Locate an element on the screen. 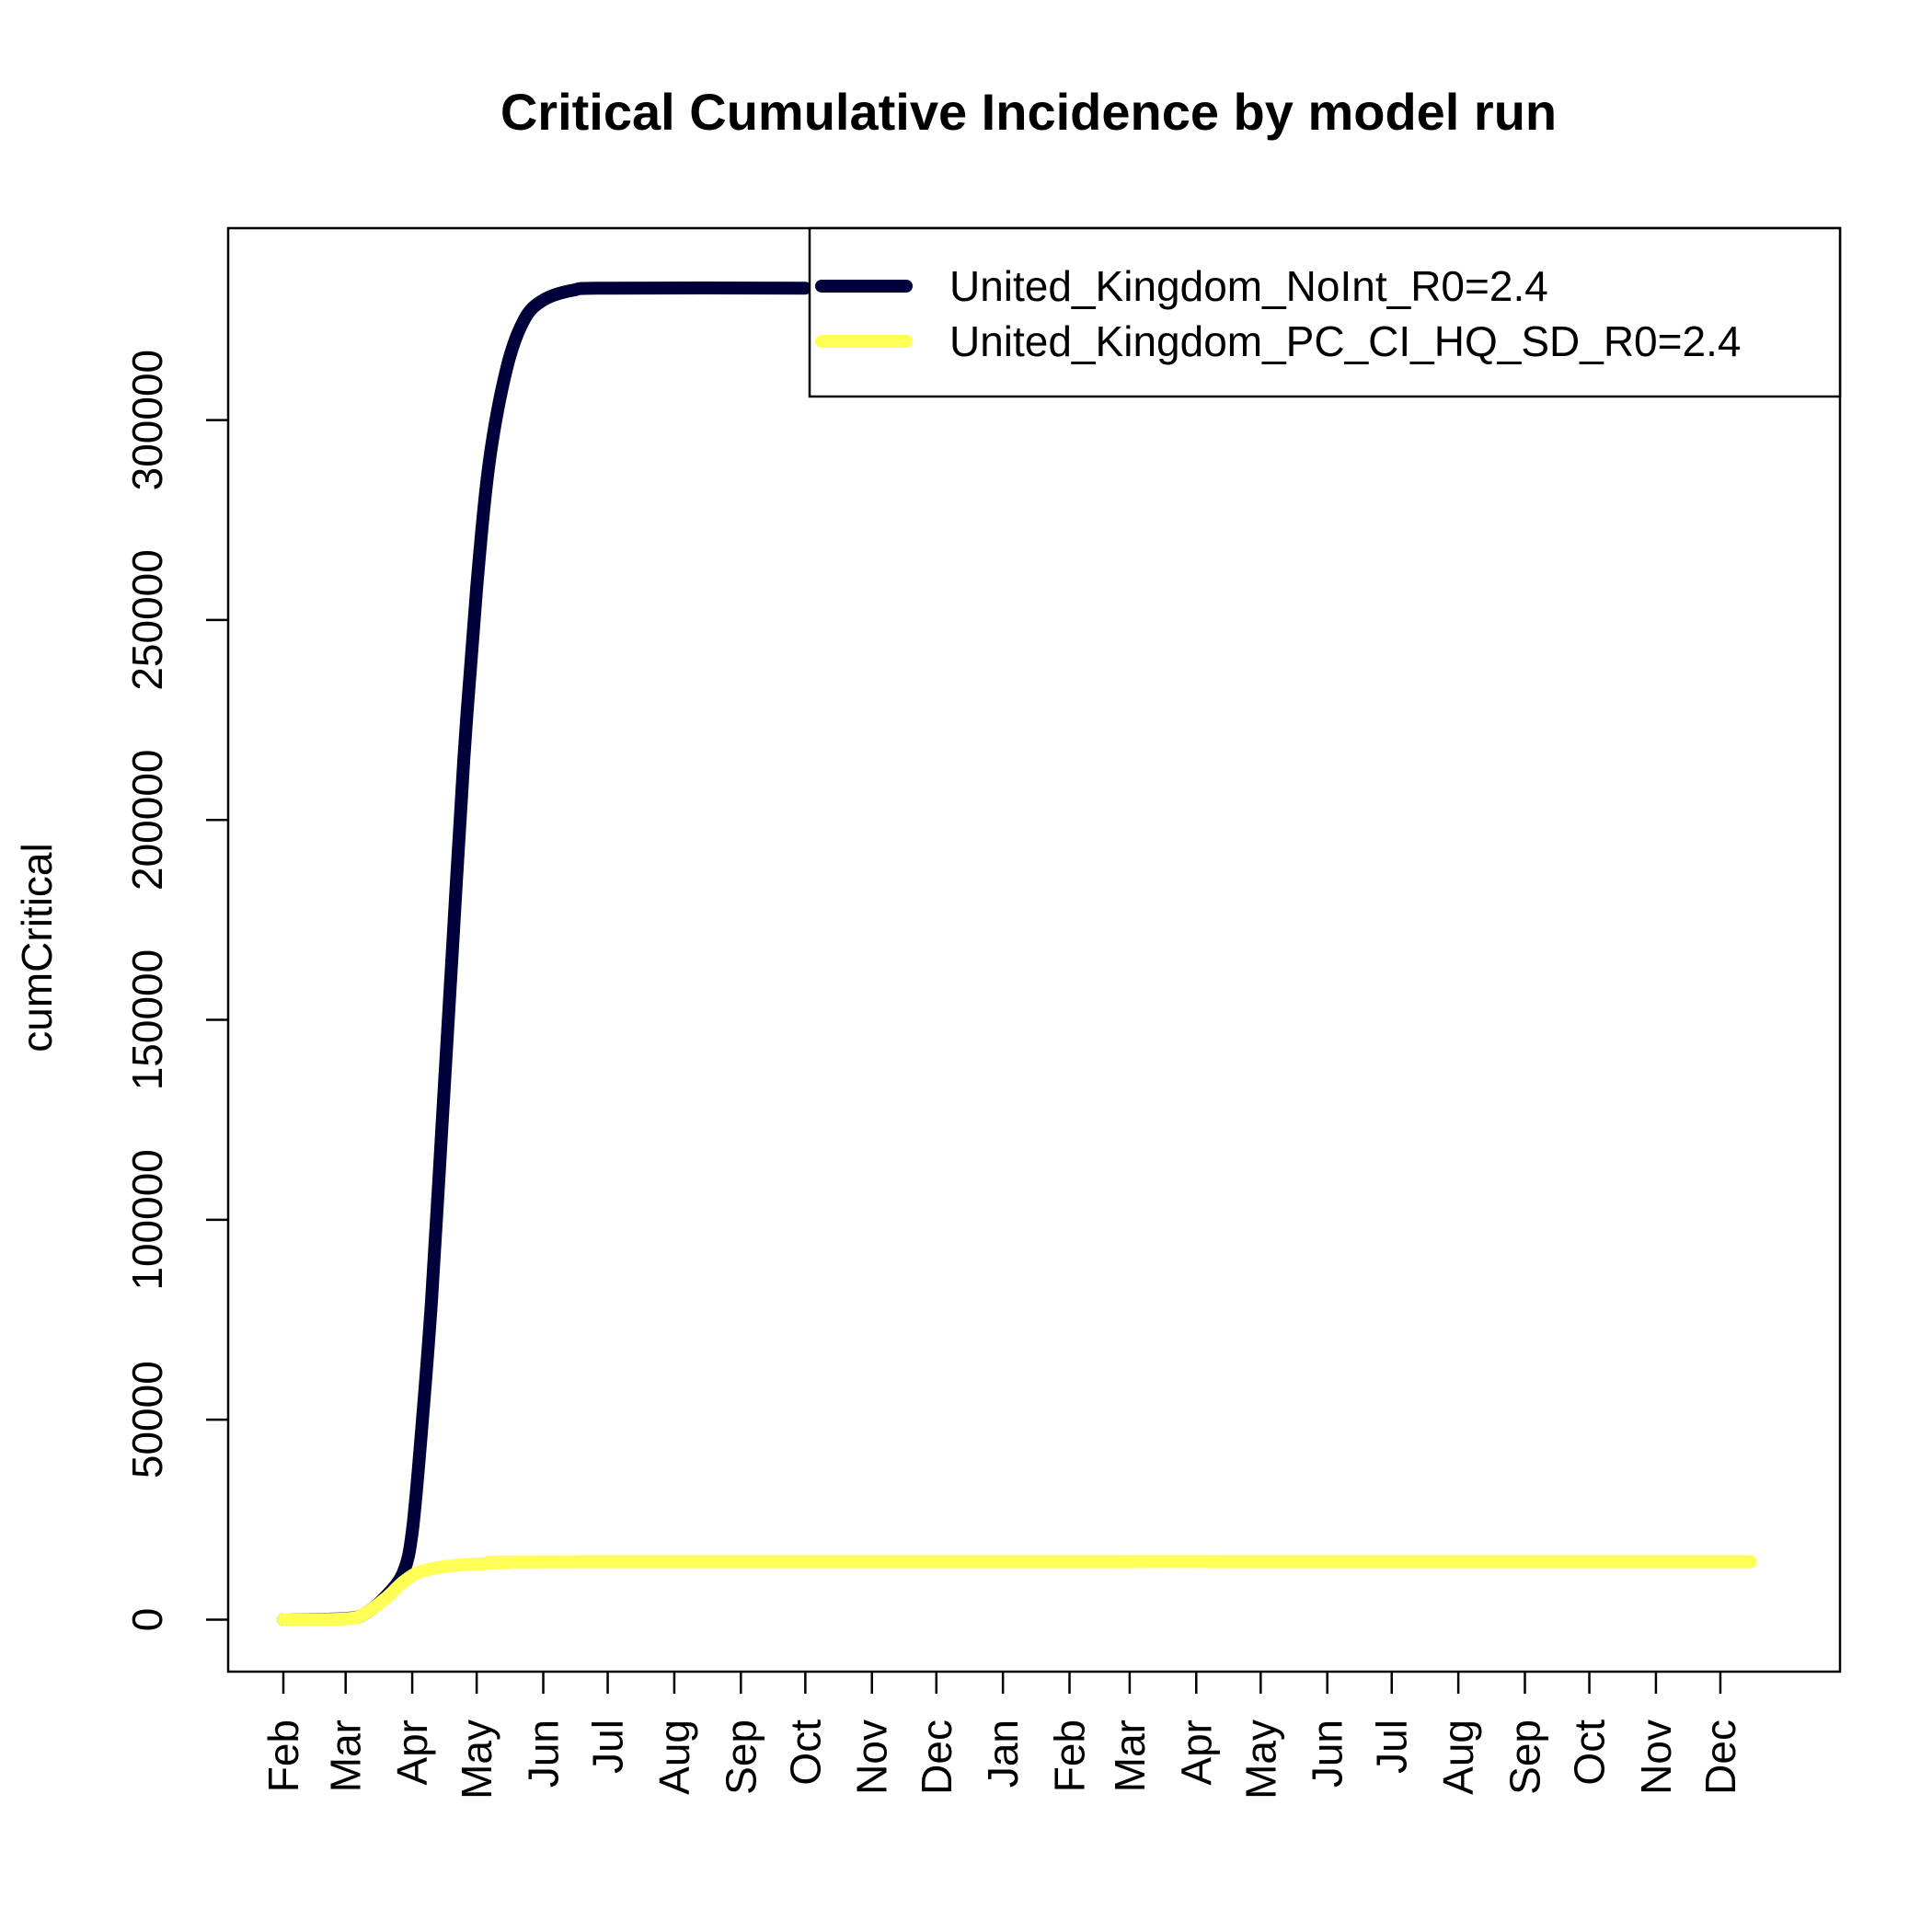 The image size is (1932, 1932). legend-label-pc-ci-hq-sd: United_Kingdom_PC_CI_HQ_SD_R0=2.4 is located at coordinates (1345, 341).